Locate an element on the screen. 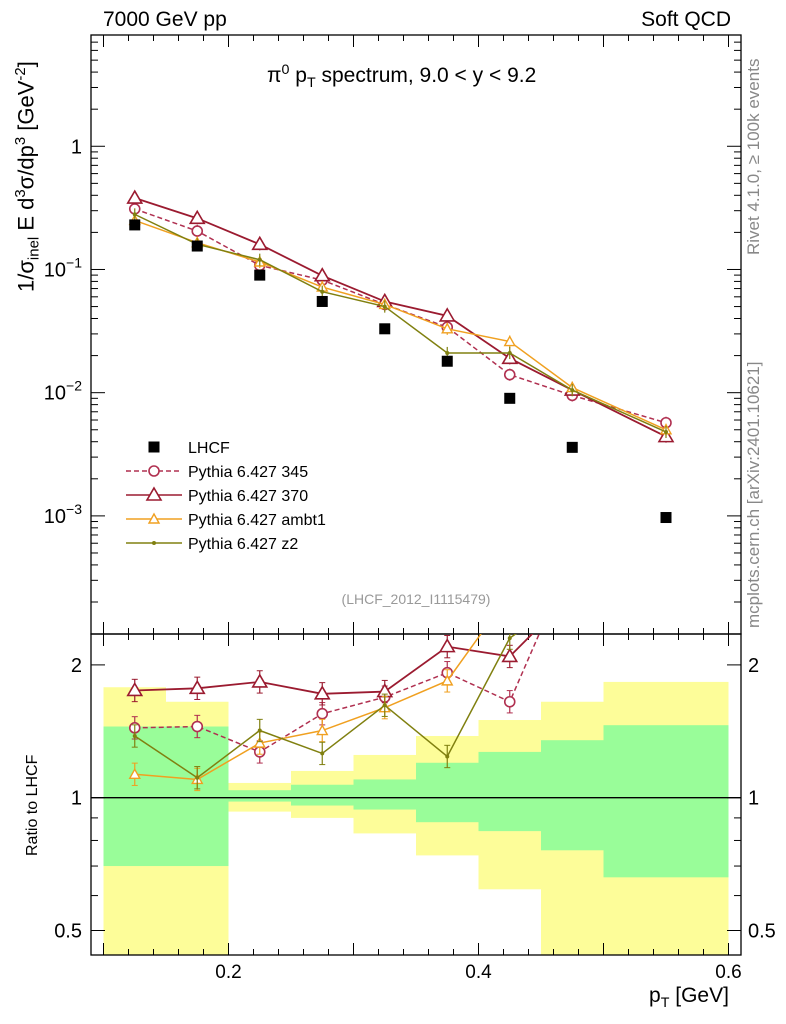 The image size is (786, 1024). legend-label-p345: Pythia 6.427 345 is located at coordinates (248, 472).